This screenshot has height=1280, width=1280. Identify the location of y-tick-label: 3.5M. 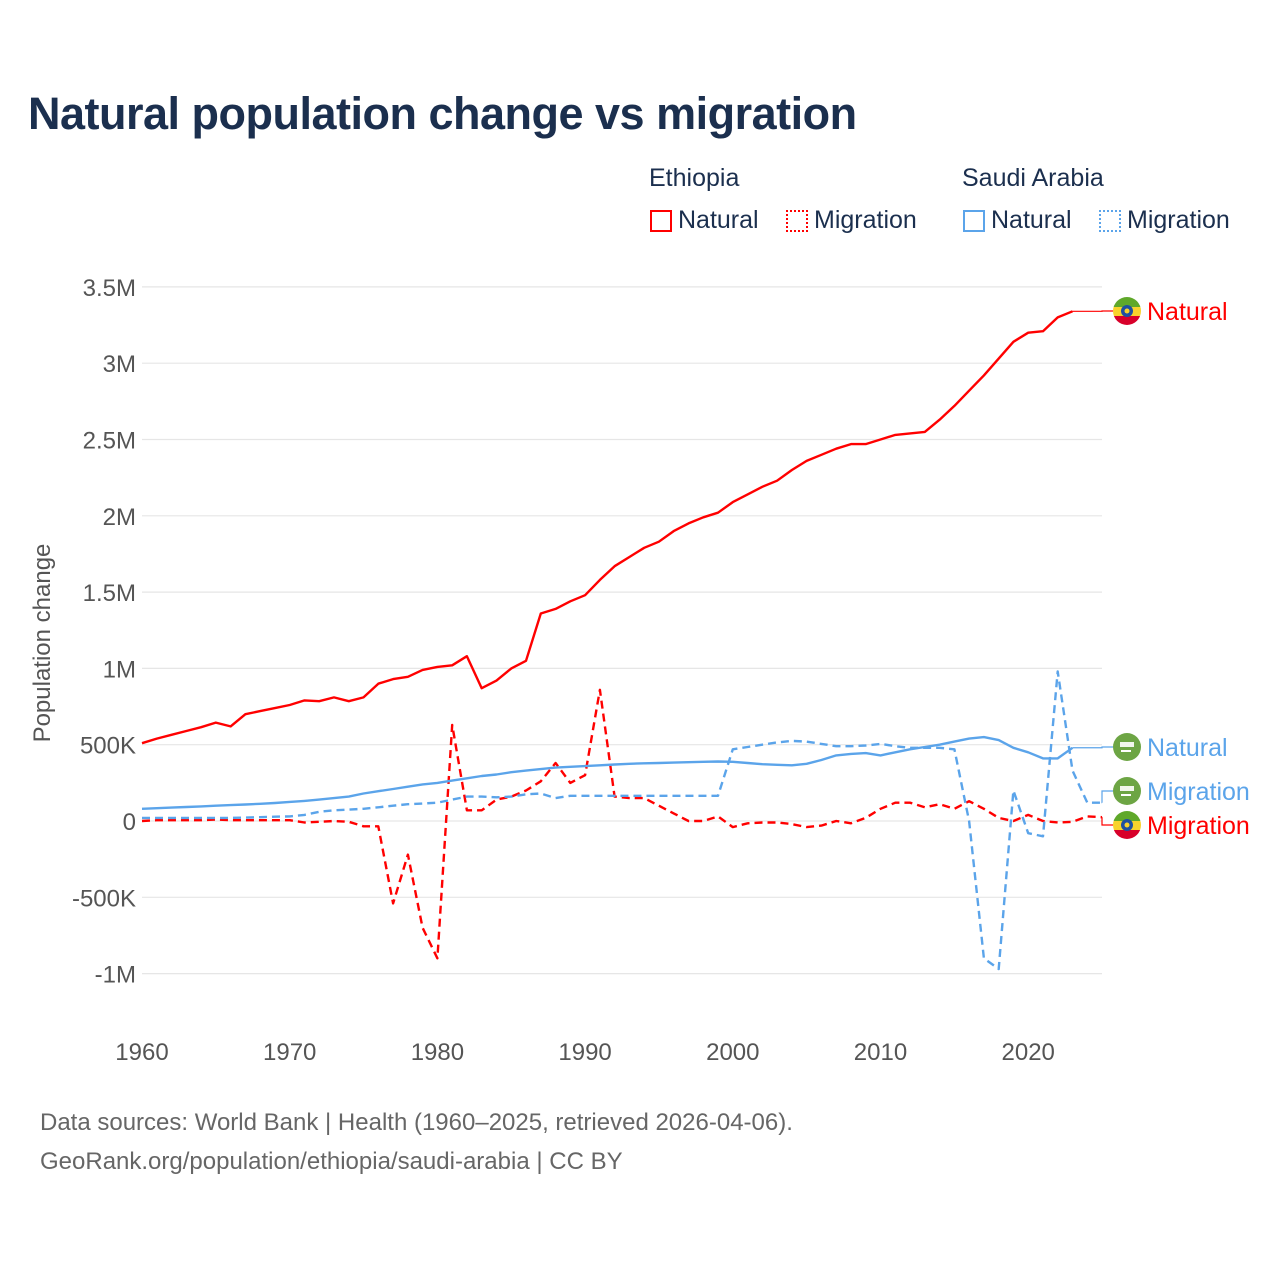
(109, 288).